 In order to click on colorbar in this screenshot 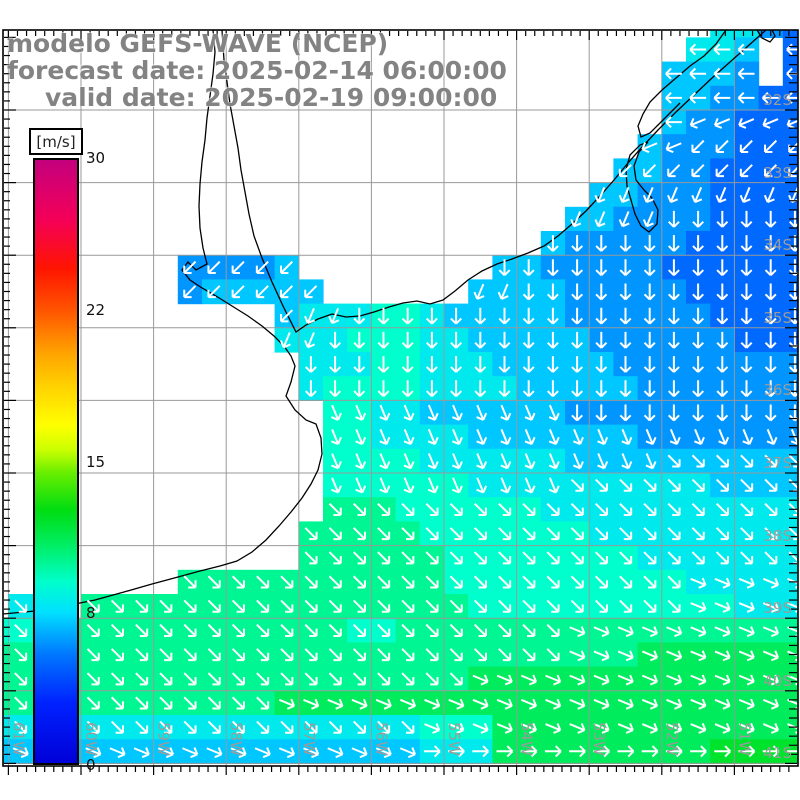, I will do `click(56, 461)`.